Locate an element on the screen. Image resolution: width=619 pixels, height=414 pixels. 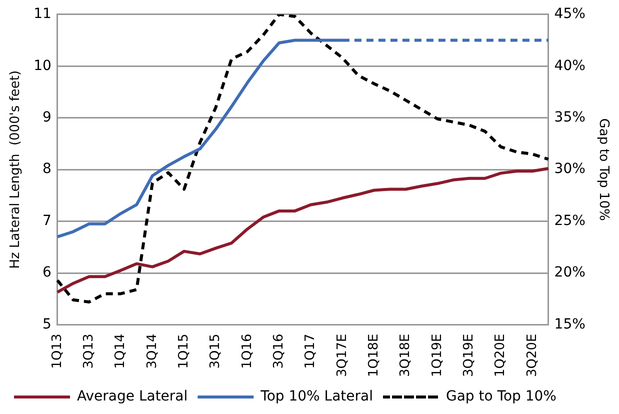
y-axis-title: Hz Lateral Length (000's feet) is located at coordinates (16, 169).